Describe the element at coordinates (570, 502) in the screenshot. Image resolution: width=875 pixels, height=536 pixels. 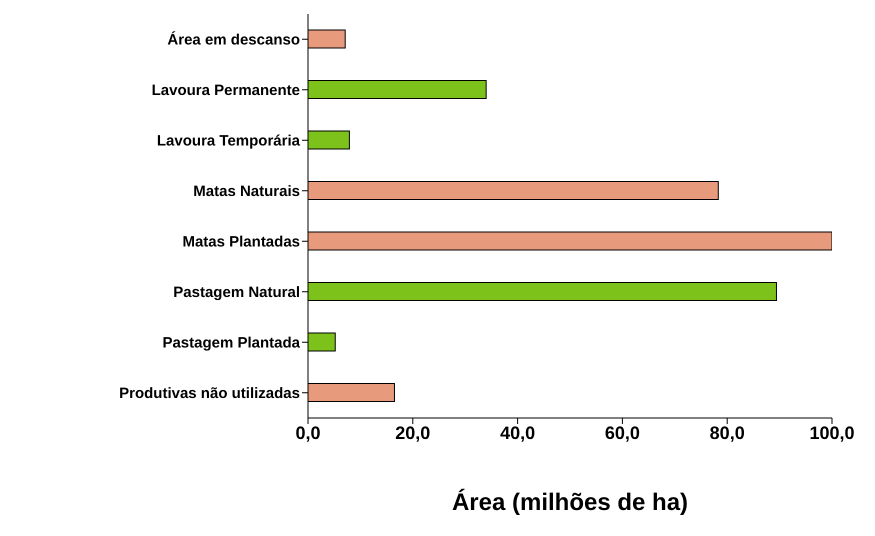
I see `x-axis-title: Área (milhões de ha)` at that location.